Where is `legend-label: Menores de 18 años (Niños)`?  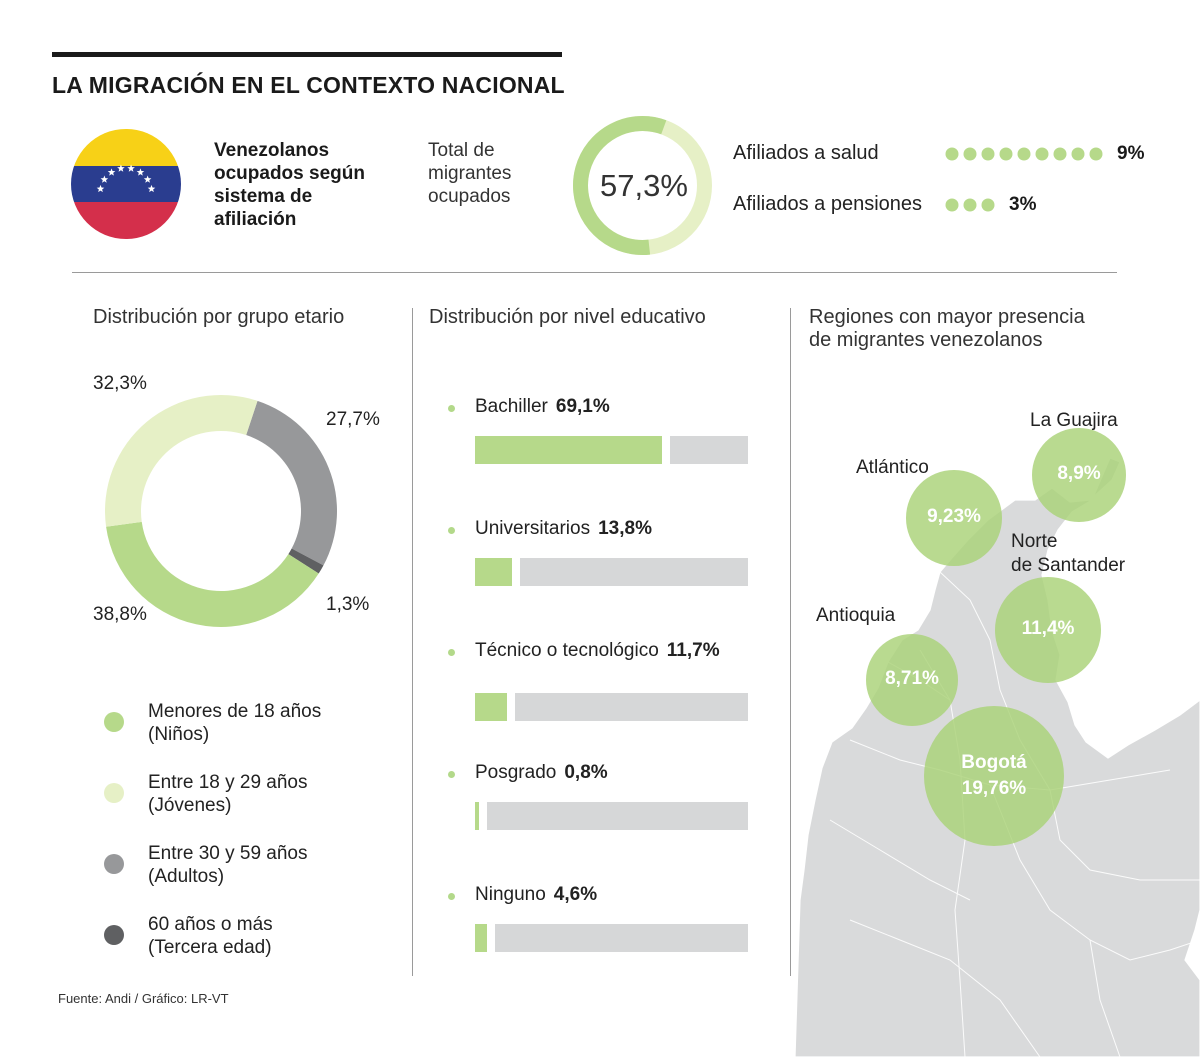
legend-label: Menores de 18 años (Niños) is located at coordinates (235, 723).